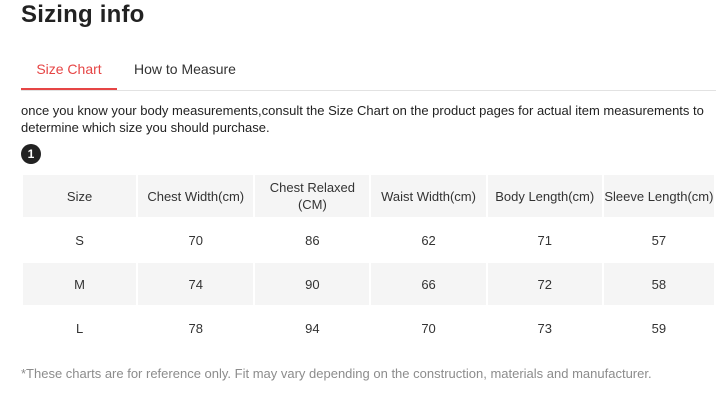 This screenshot has width=716, height=415. I want to click on chest-width-cell: 78, so click(195, 328).